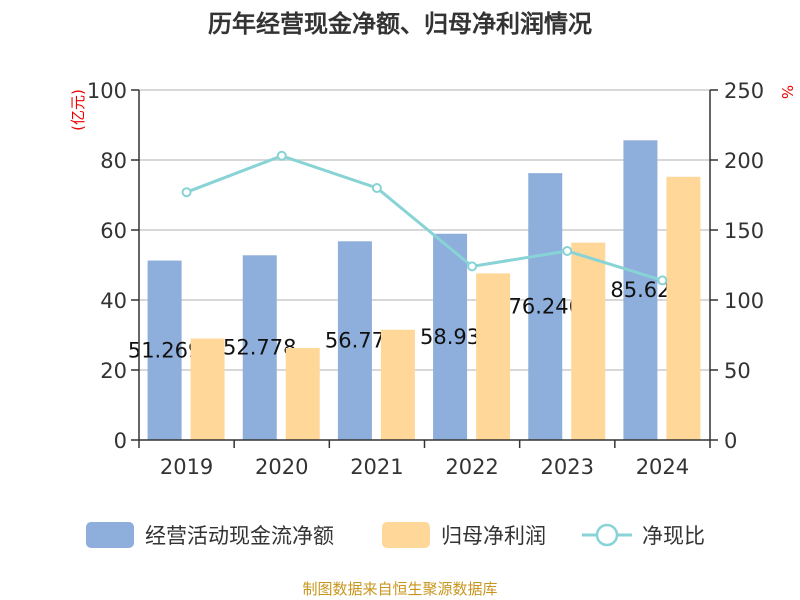 Image resolution: width=800 pixels, height=600 pixels. Describe the element at coordinates (730, 441) in the screenshot. I see `y2-tick-label: 0` at that location.